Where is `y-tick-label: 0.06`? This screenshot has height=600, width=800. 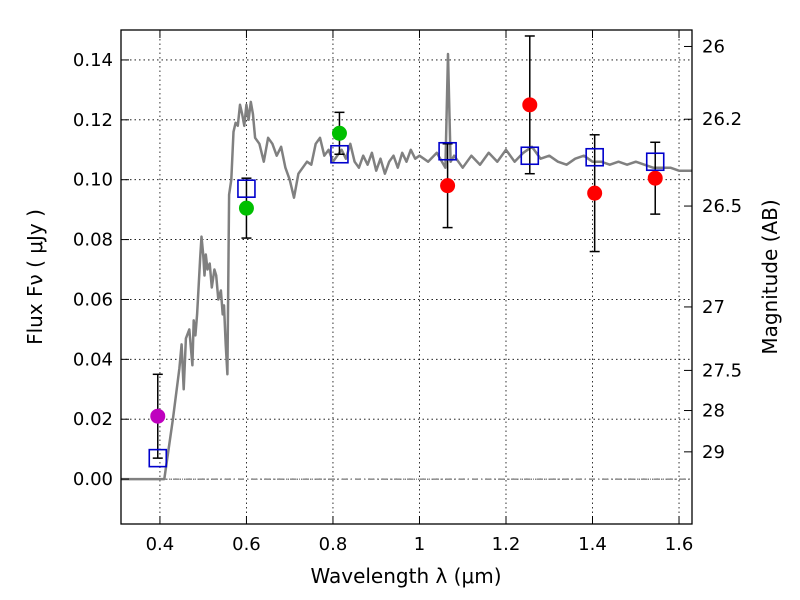 y-tick-label: 0.06 is located at coordinates (93, 299).